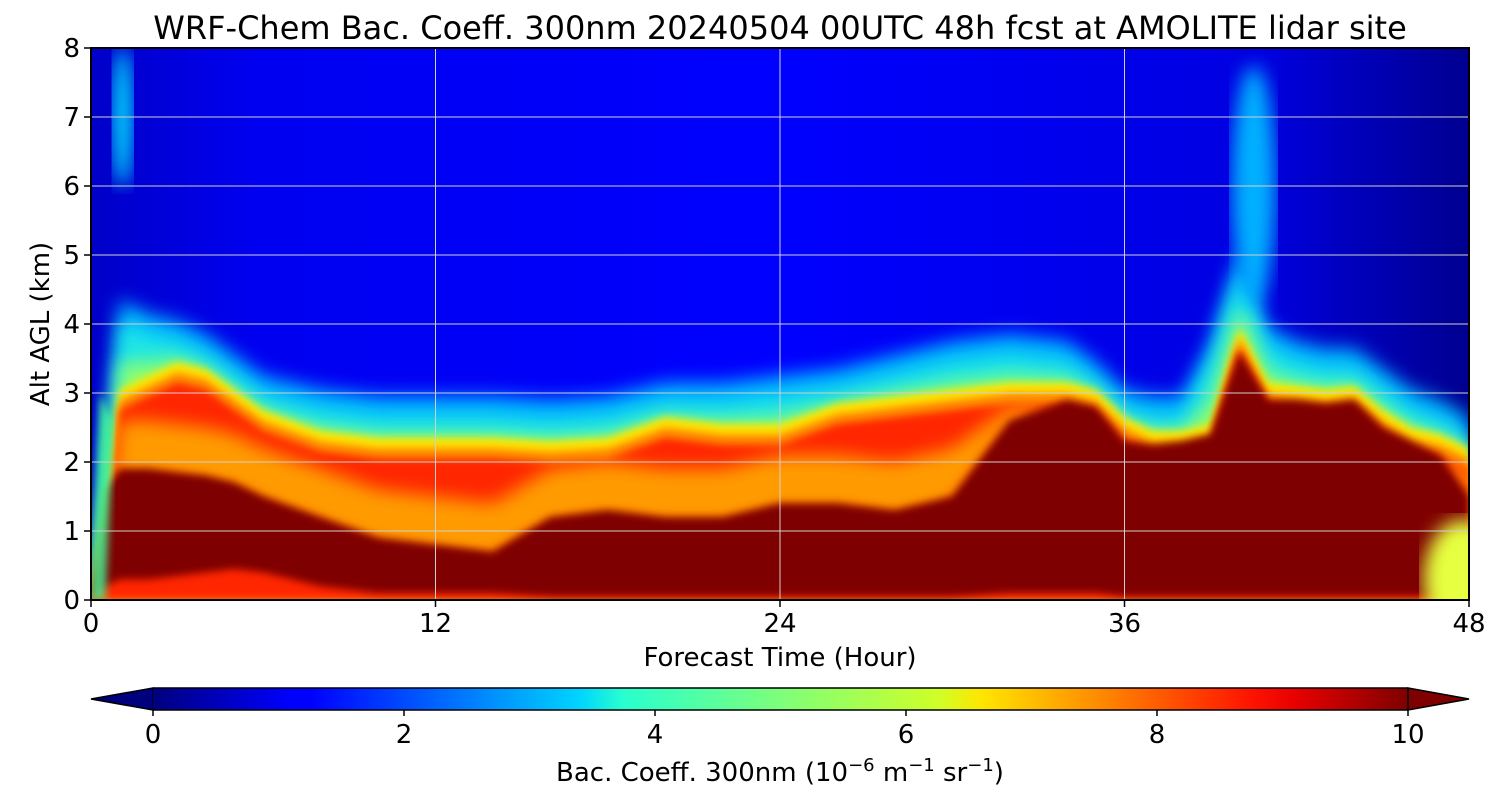  Describe the element at coordinates (102, 496) in the screenshot. I see `field-left-edge` at that location.